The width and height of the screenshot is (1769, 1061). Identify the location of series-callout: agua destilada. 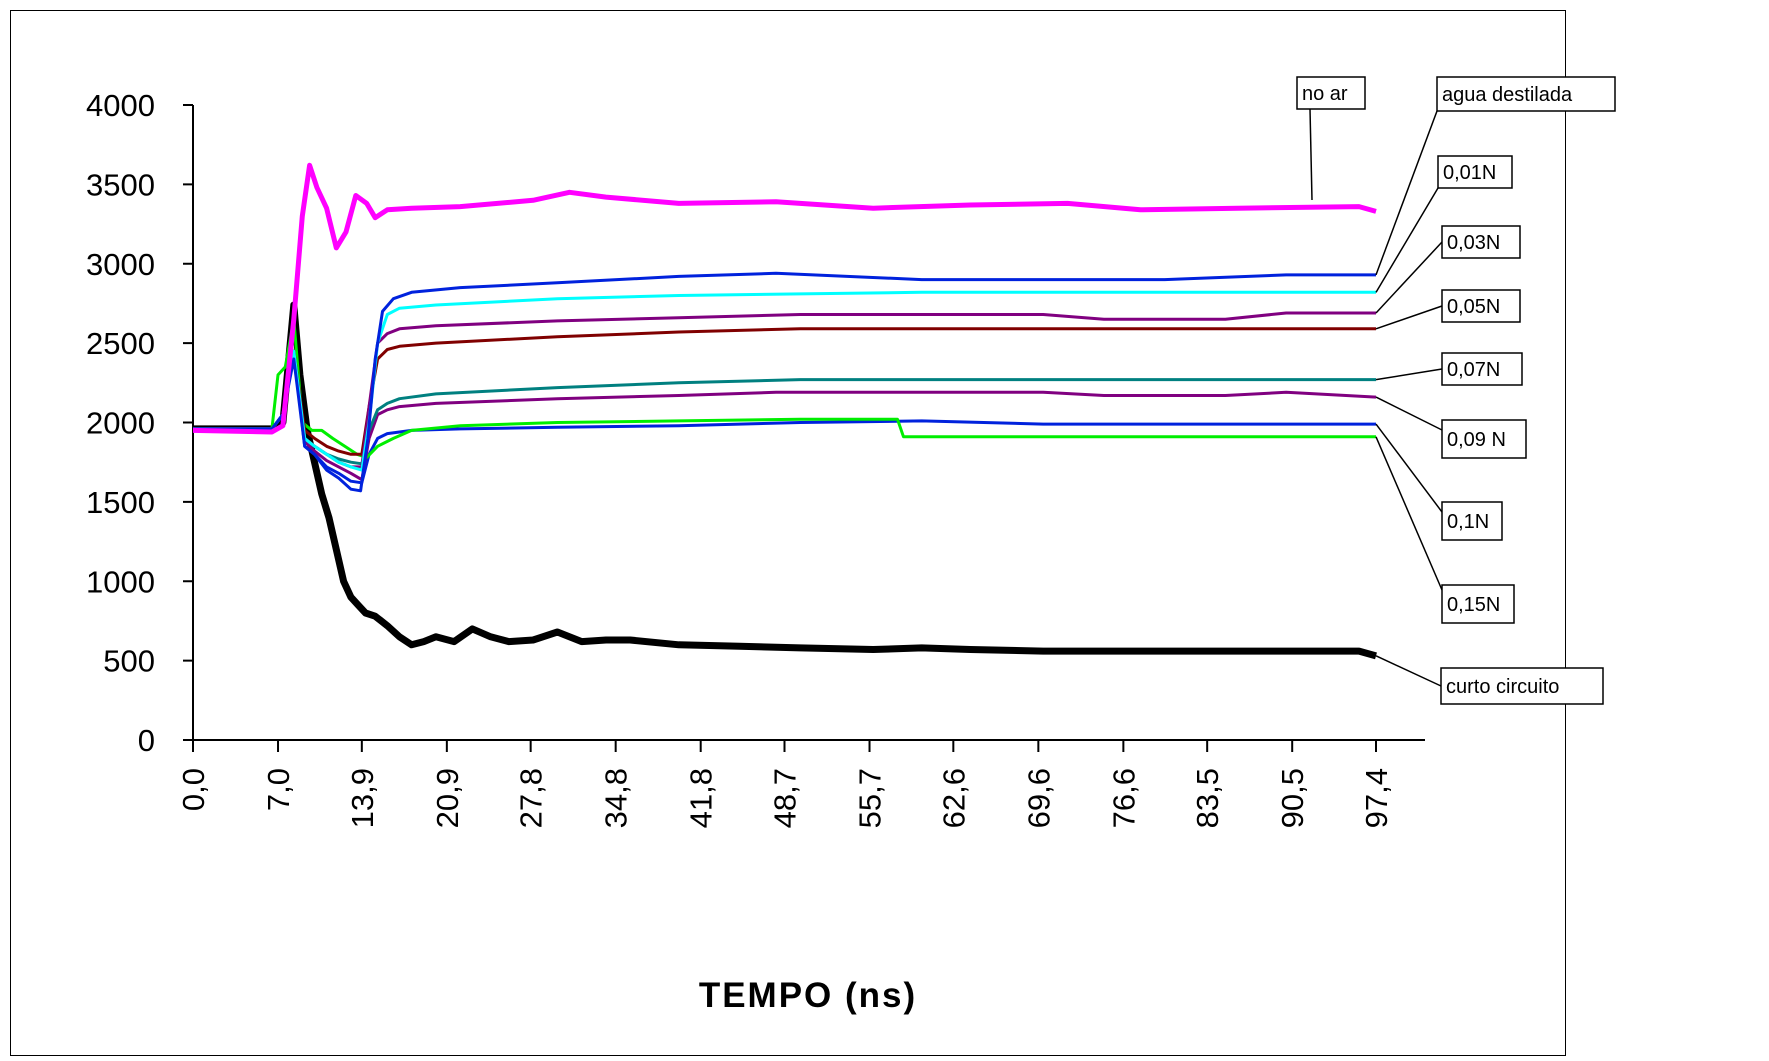
(1495, 176).